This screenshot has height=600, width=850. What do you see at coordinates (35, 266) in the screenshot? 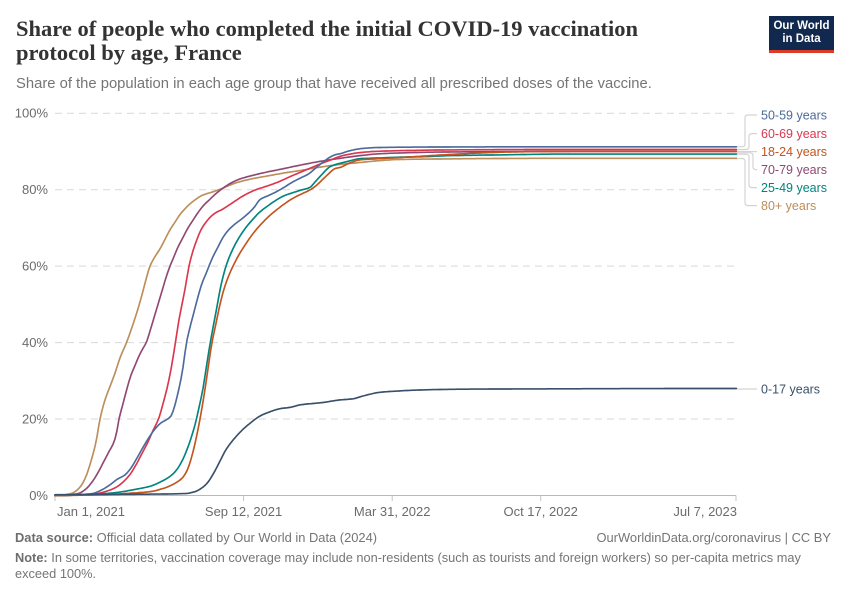
I see `svg-text: 60%` at bounding box center [35, 266].